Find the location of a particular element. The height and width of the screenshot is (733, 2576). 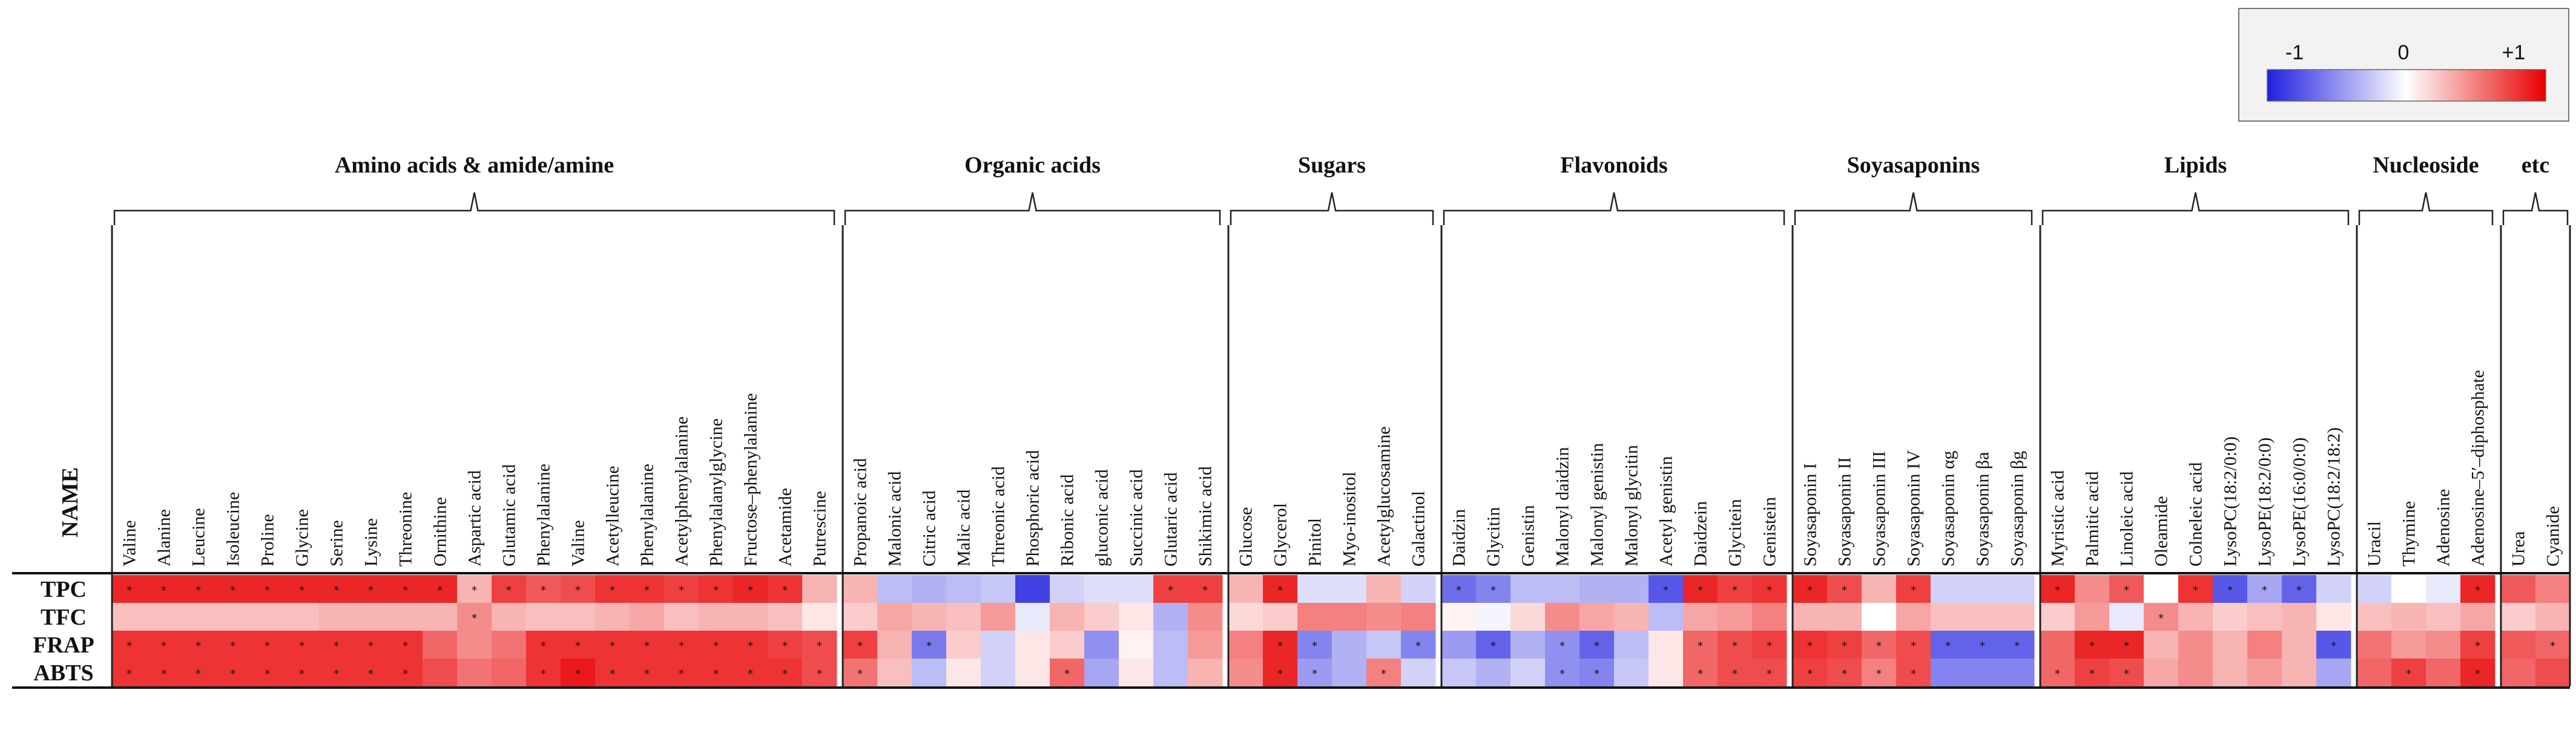

column-label: Genistein is located at coordinates (1770, 532).